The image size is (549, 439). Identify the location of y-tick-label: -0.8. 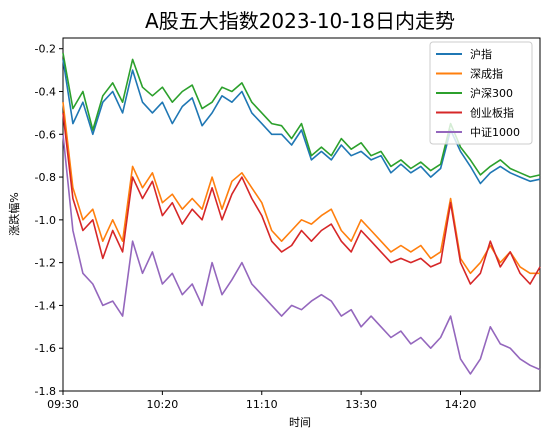
(45, 177).